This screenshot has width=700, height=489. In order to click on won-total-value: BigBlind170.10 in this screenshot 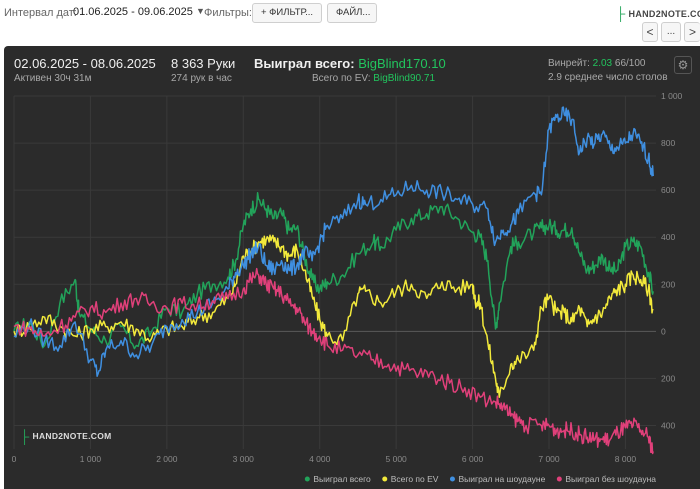, I will do `click(402, 63)`.